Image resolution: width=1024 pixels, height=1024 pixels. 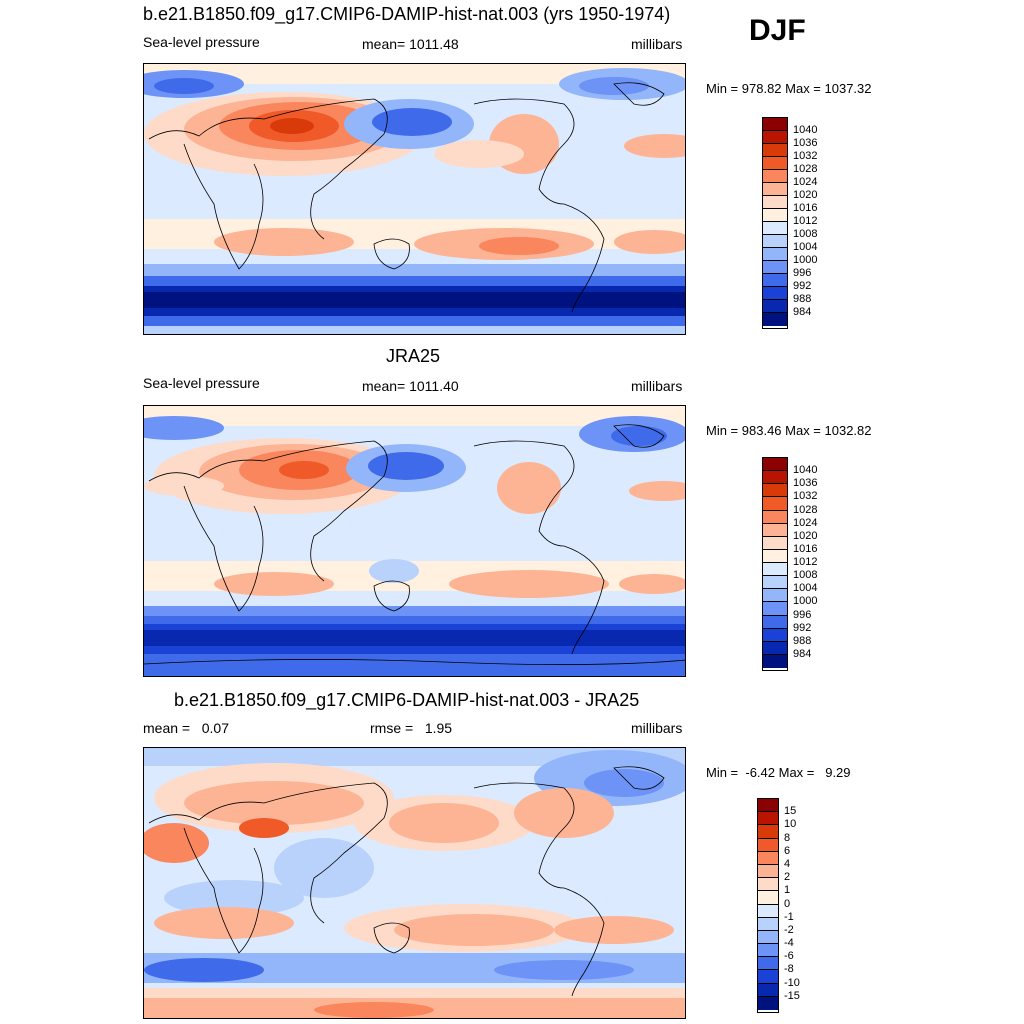 What do you see at coordinates (186, 728) in the screenshot?
I see `panel3-left-label: mean = 0.07` at bounding box center [186, 728].